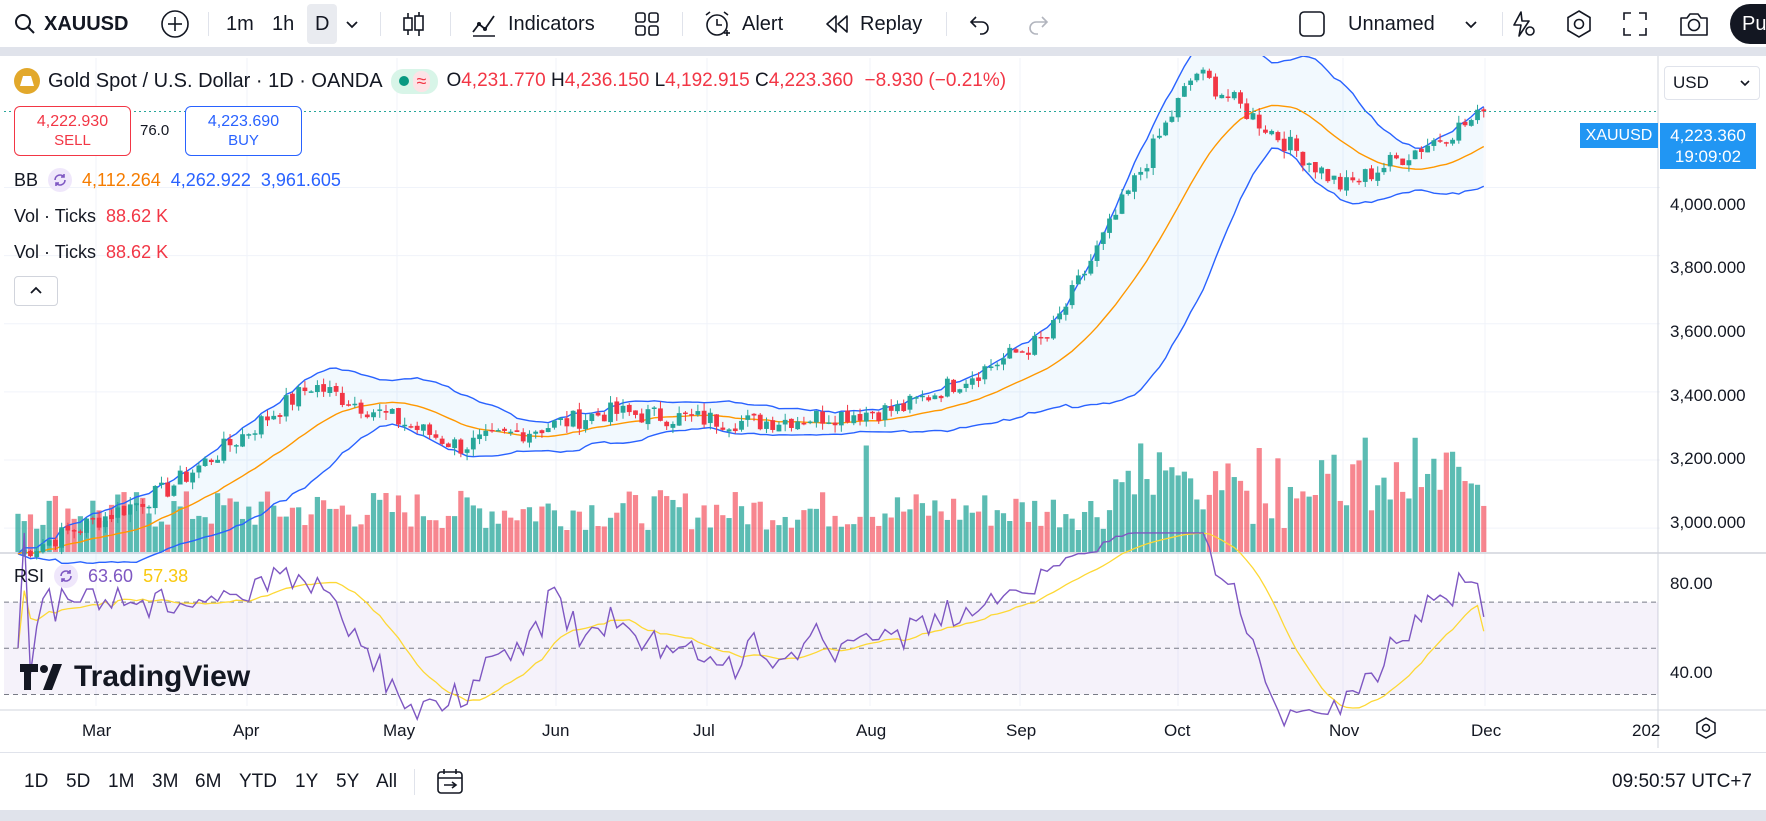  I want to click on bb-basis-value: 4,112.264, so click(121, 179).